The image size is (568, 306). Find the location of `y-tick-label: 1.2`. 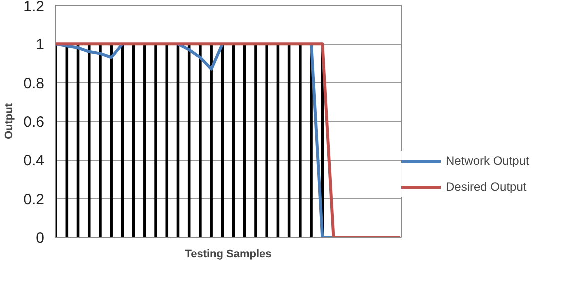

y-tick-label: 1.2 is located at coordinates (34, 8).